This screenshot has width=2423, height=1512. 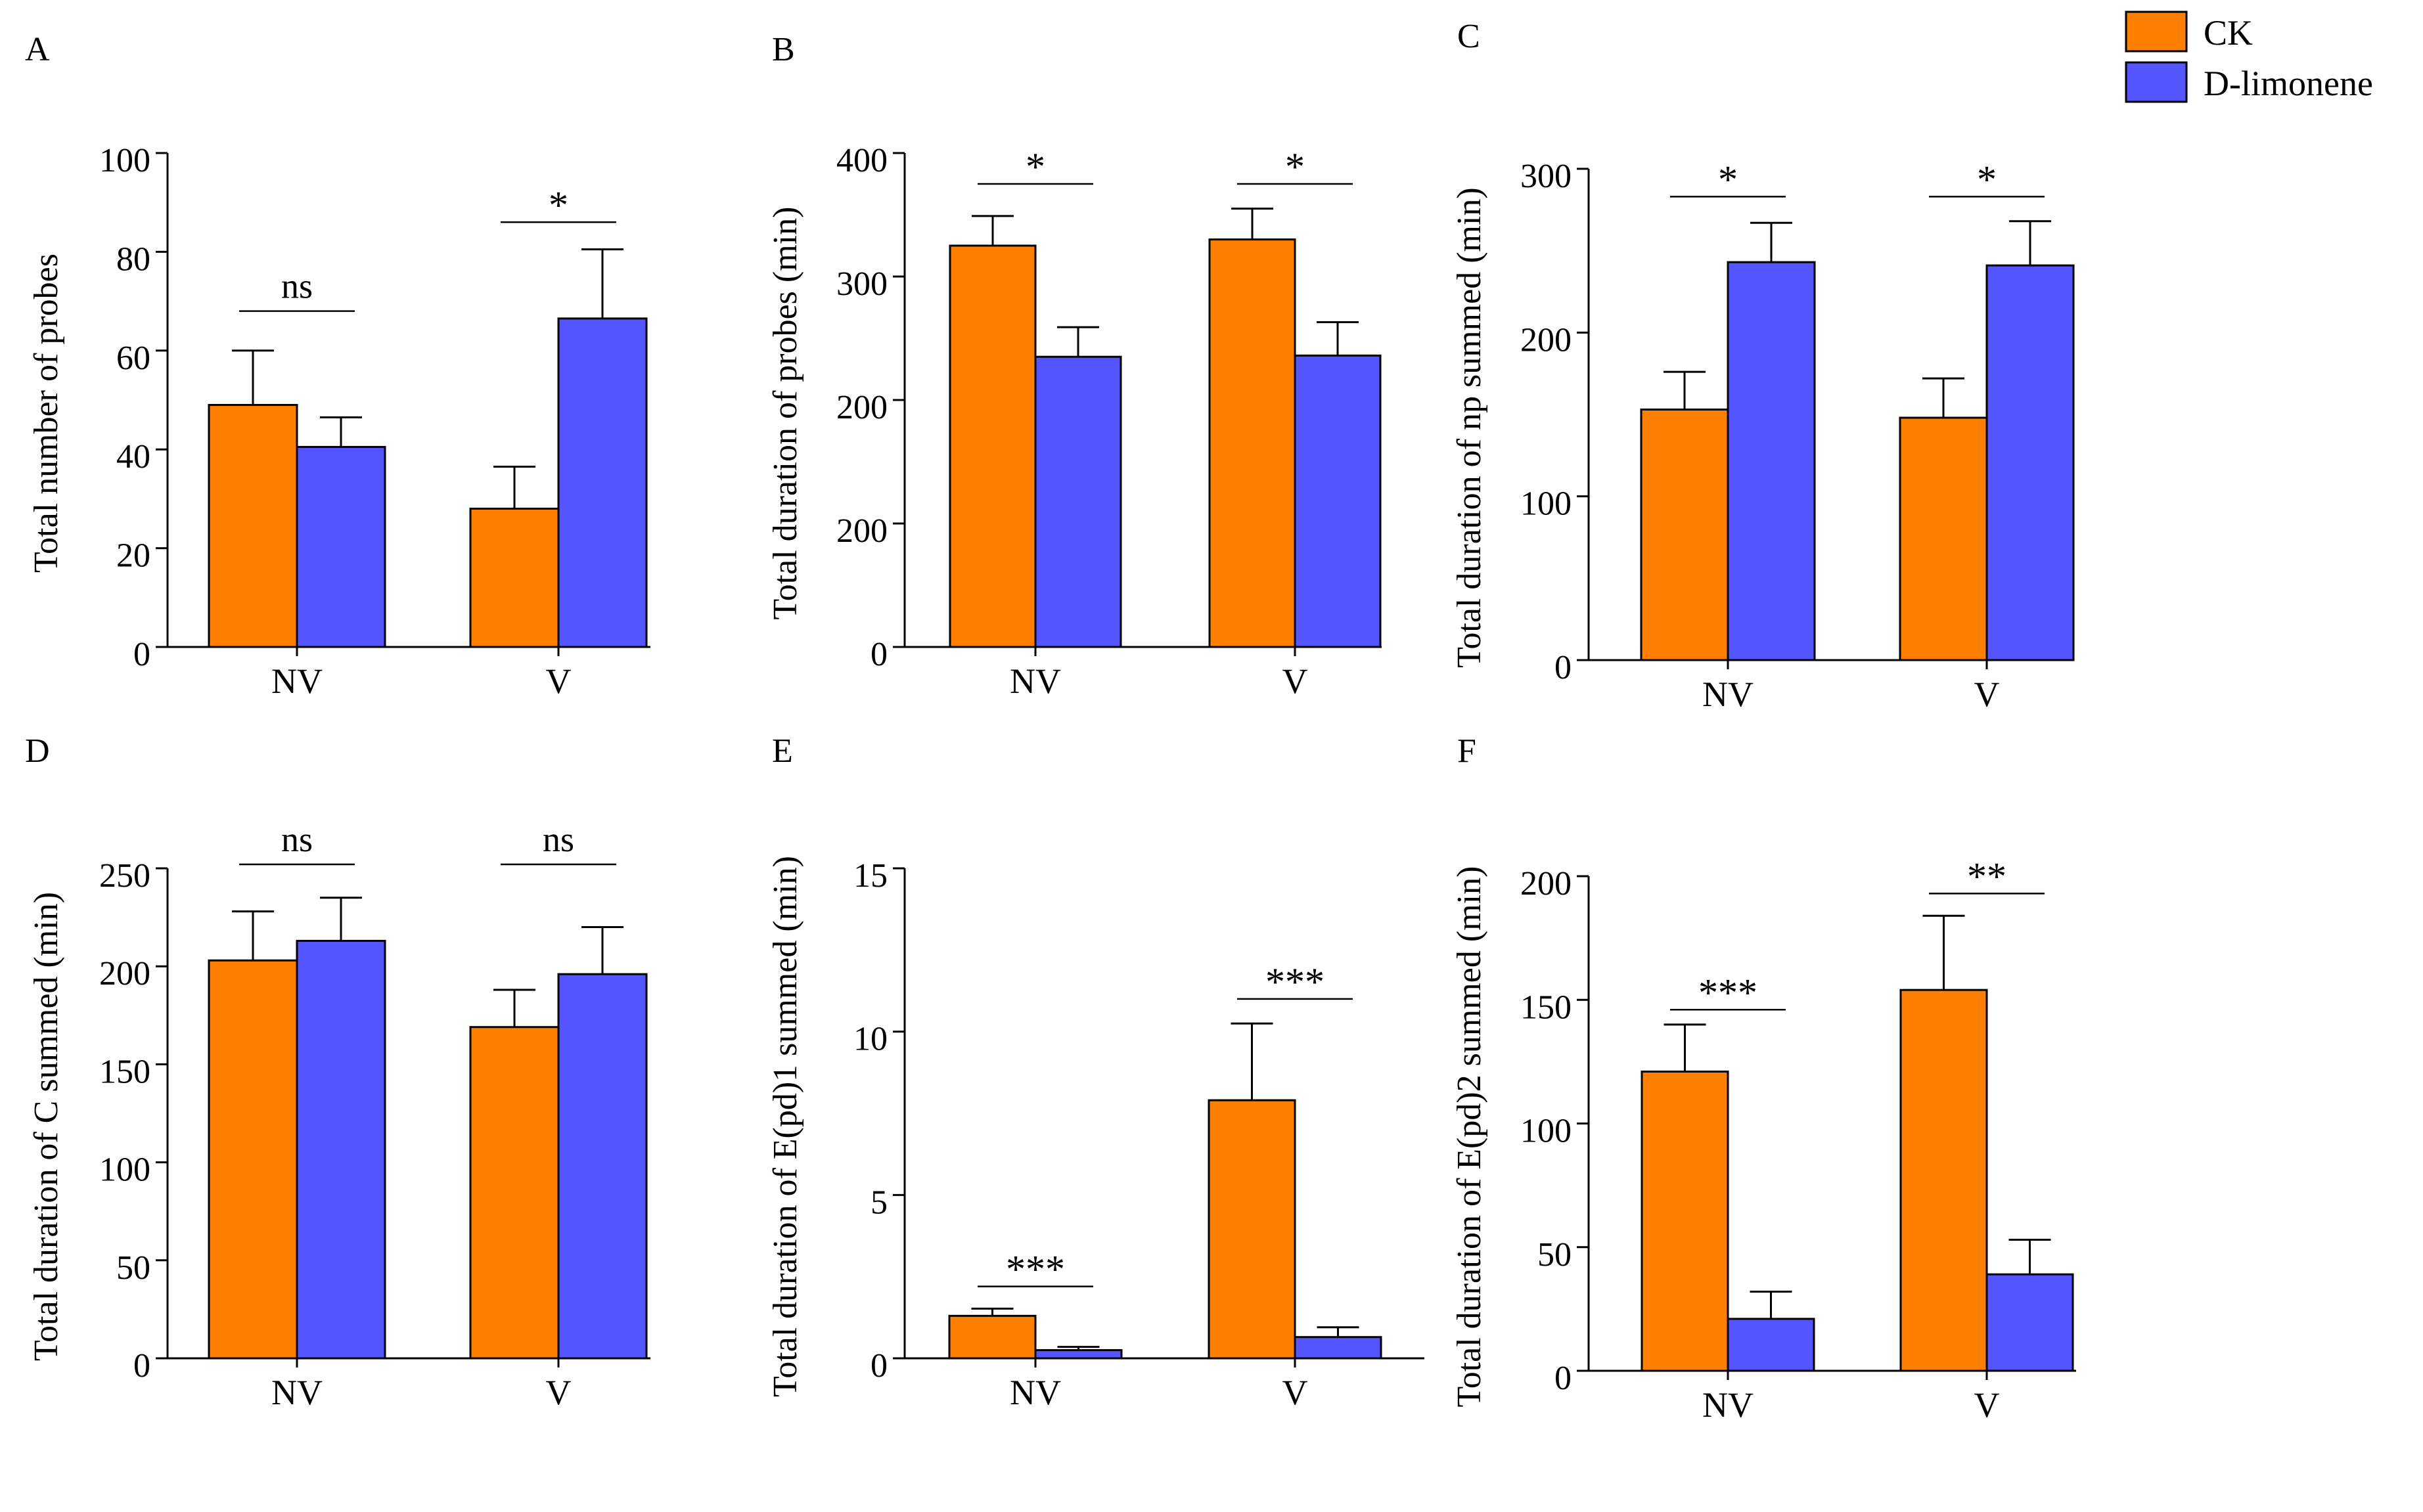 I want to click on panel-letter-e: E, so click(x=782, y=751).